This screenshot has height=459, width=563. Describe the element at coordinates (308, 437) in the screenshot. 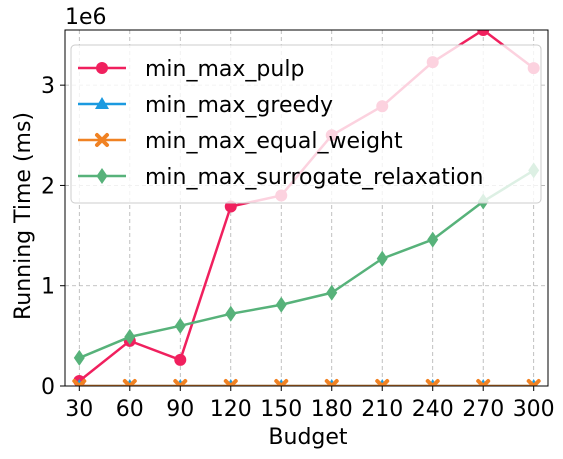

I see `x-axis-label: Budget` at that location.